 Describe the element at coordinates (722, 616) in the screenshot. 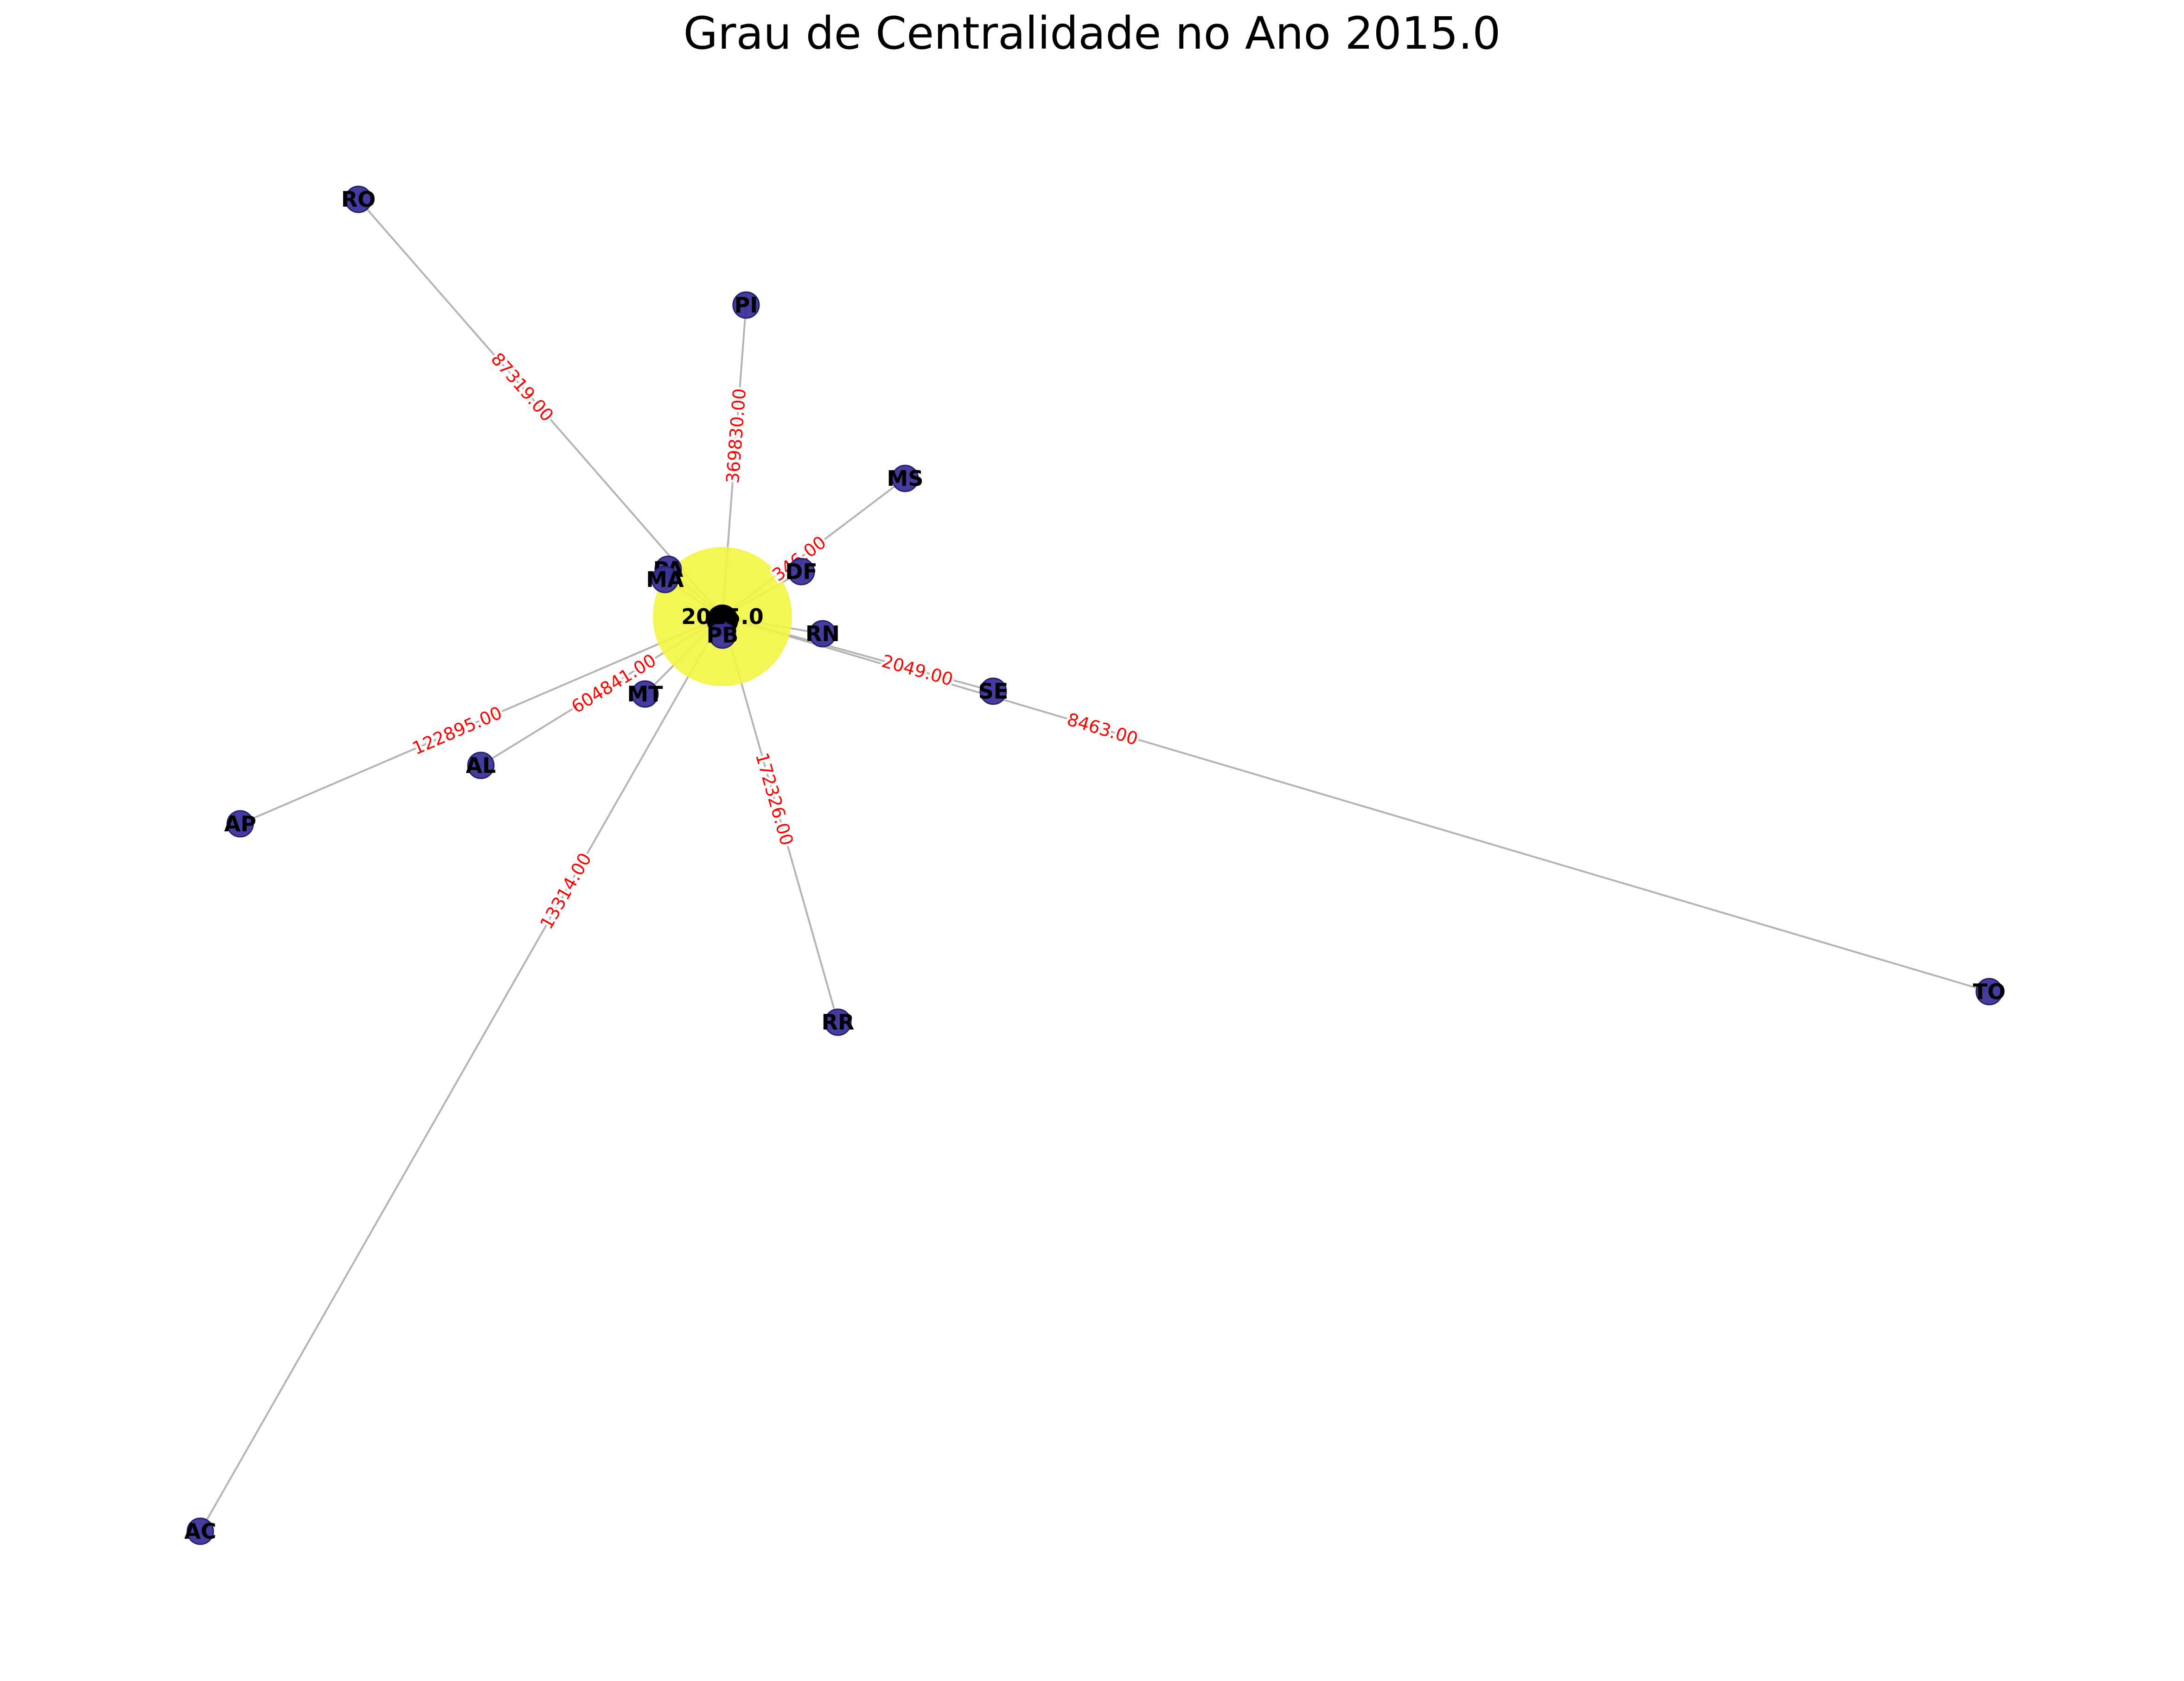

I see `hub-label: 2015.0` at that location.